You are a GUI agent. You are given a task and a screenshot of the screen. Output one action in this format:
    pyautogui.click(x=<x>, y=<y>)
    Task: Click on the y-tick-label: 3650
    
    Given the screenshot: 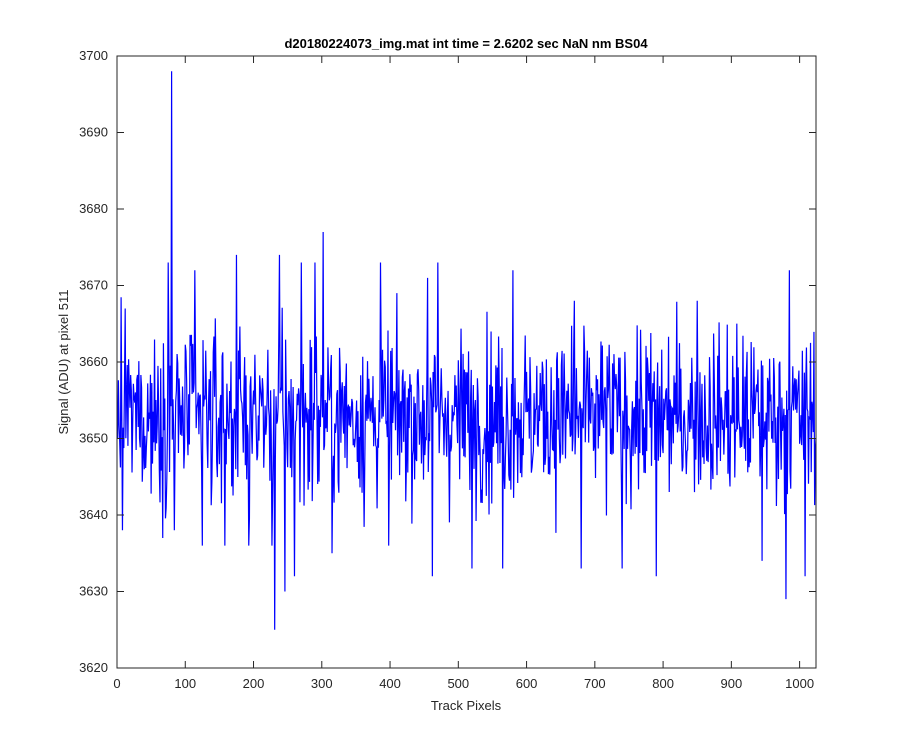 What is the action you would take?
    pyautogui.click(x=93, y=438)
    